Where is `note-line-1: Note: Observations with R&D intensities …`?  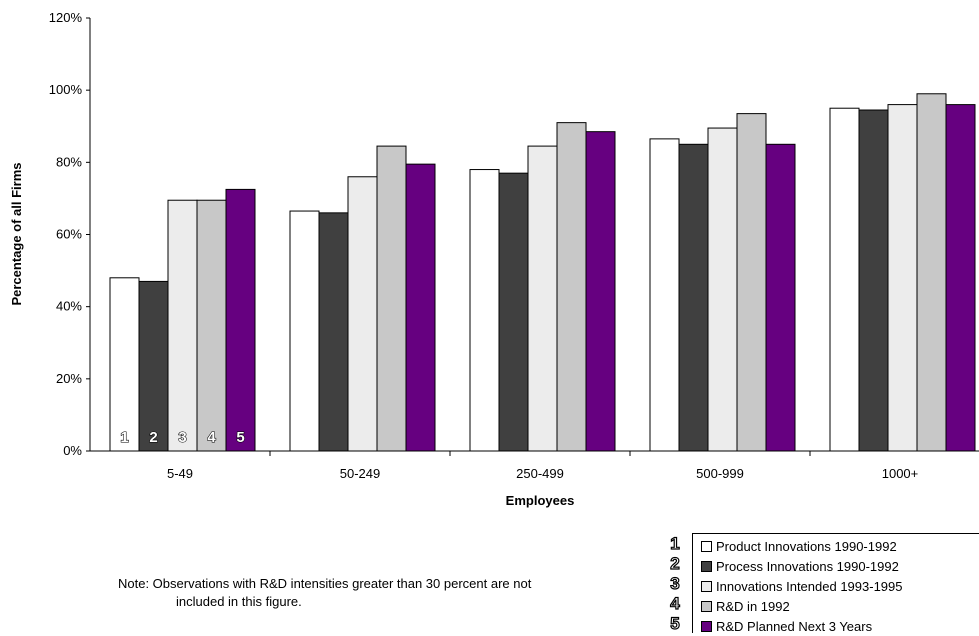
note-line-1: Note: Observations with R&D intensities … is located at coordinates (325, 583).